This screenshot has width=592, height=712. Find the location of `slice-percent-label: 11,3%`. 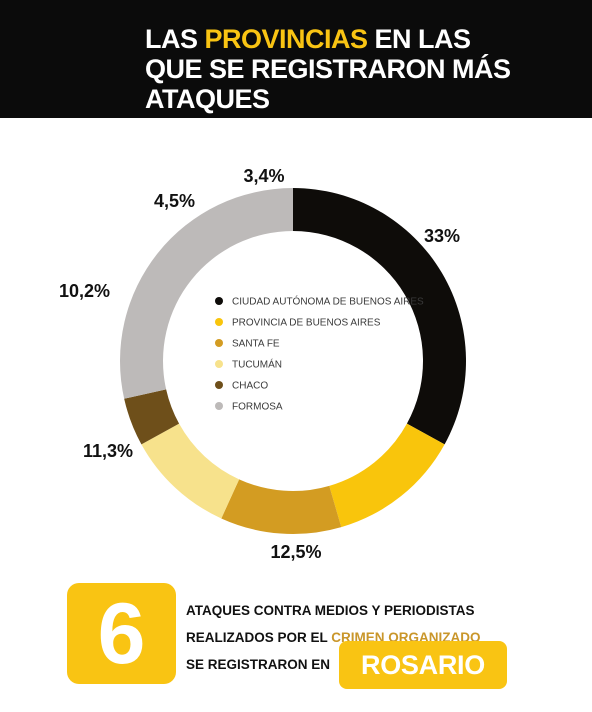

slice-percent-label: 11,3% is located at coordinates (108, 451).